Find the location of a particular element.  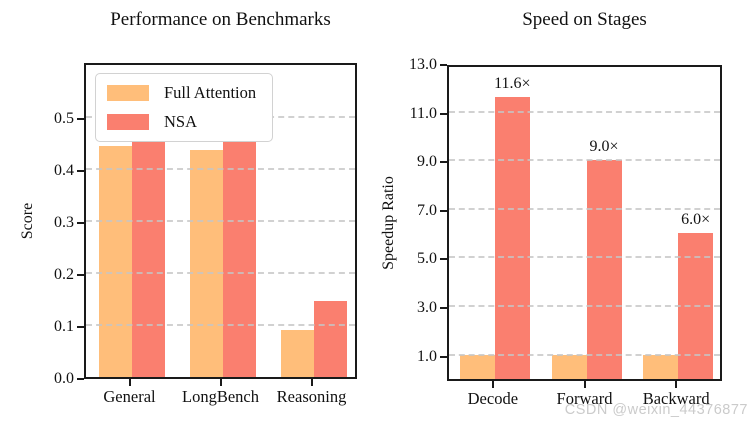

bar-full-attention-general is located at coordinates (115, 261).